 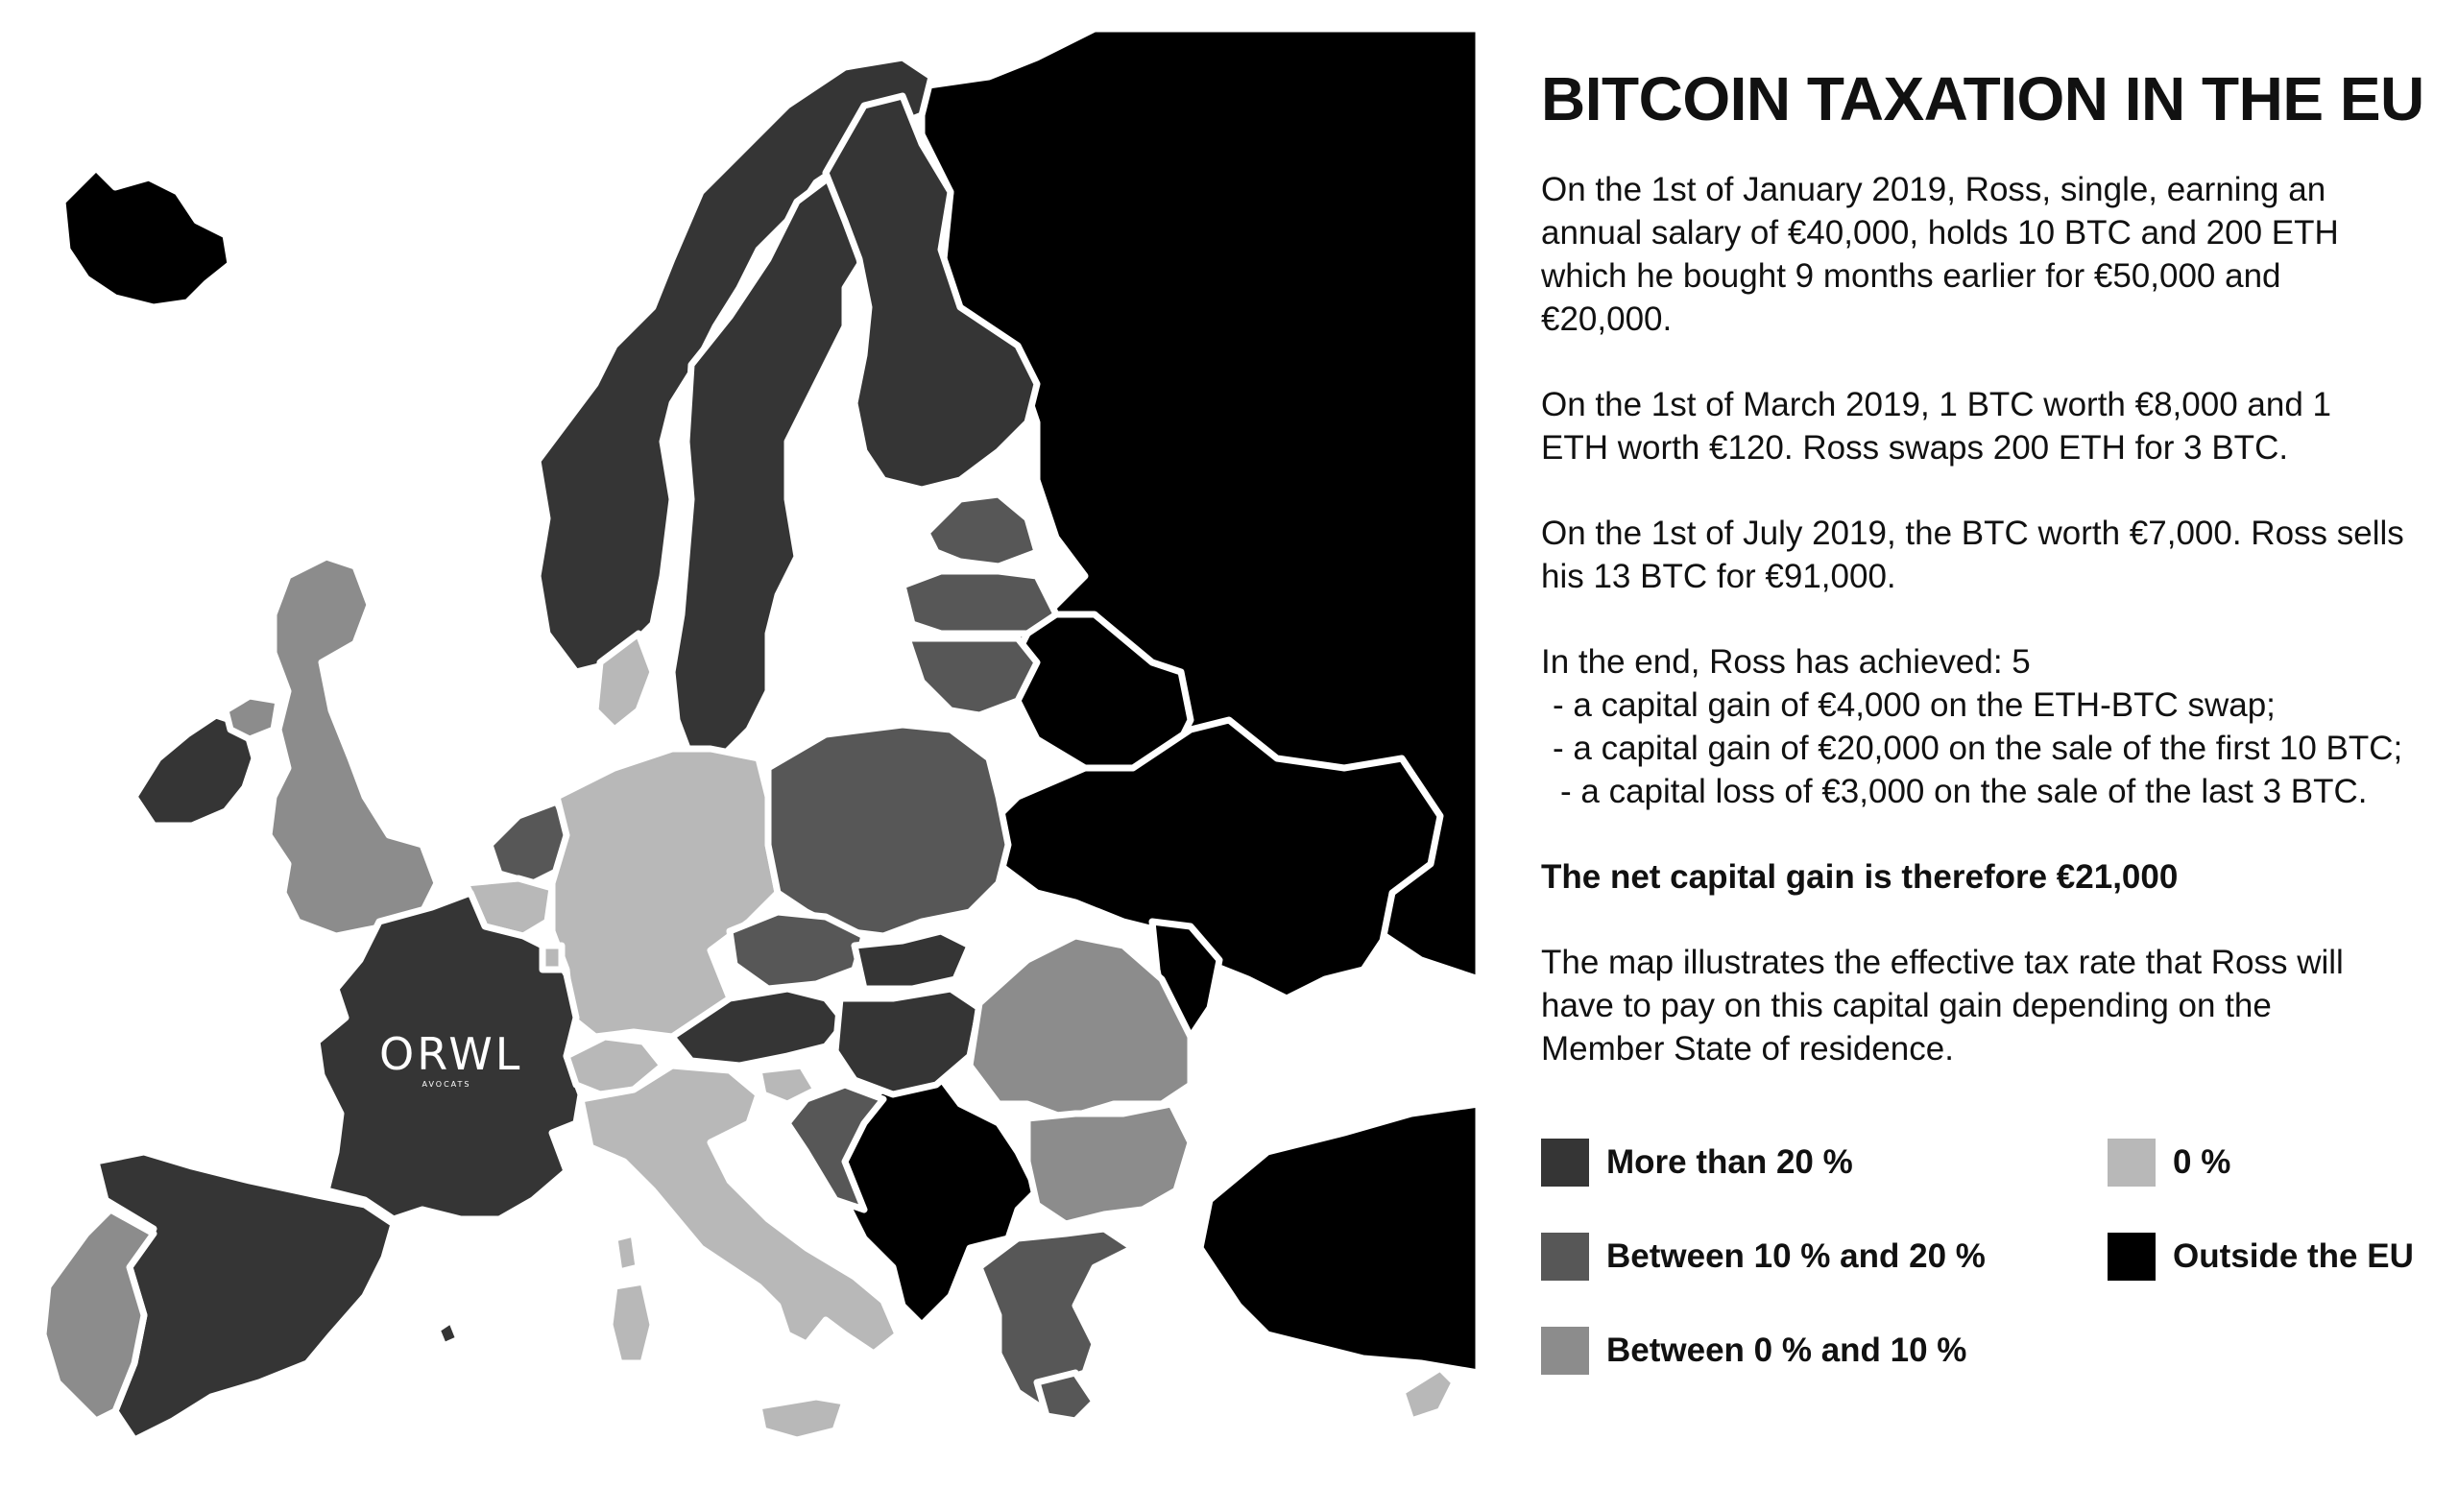 I want to click on region-uk, so click(x=353, y=746).